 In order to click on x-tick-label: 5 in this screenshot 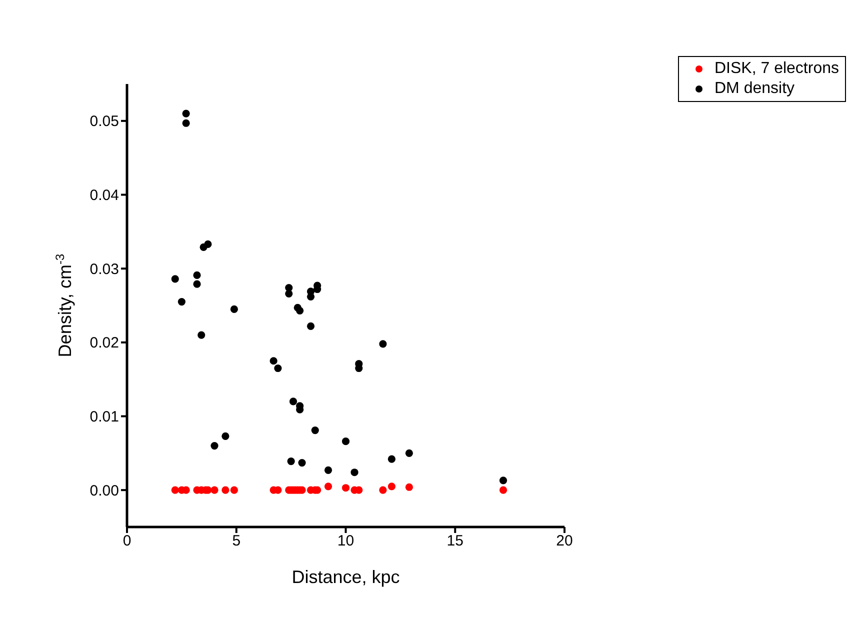, I will do `click(236, 541)`.